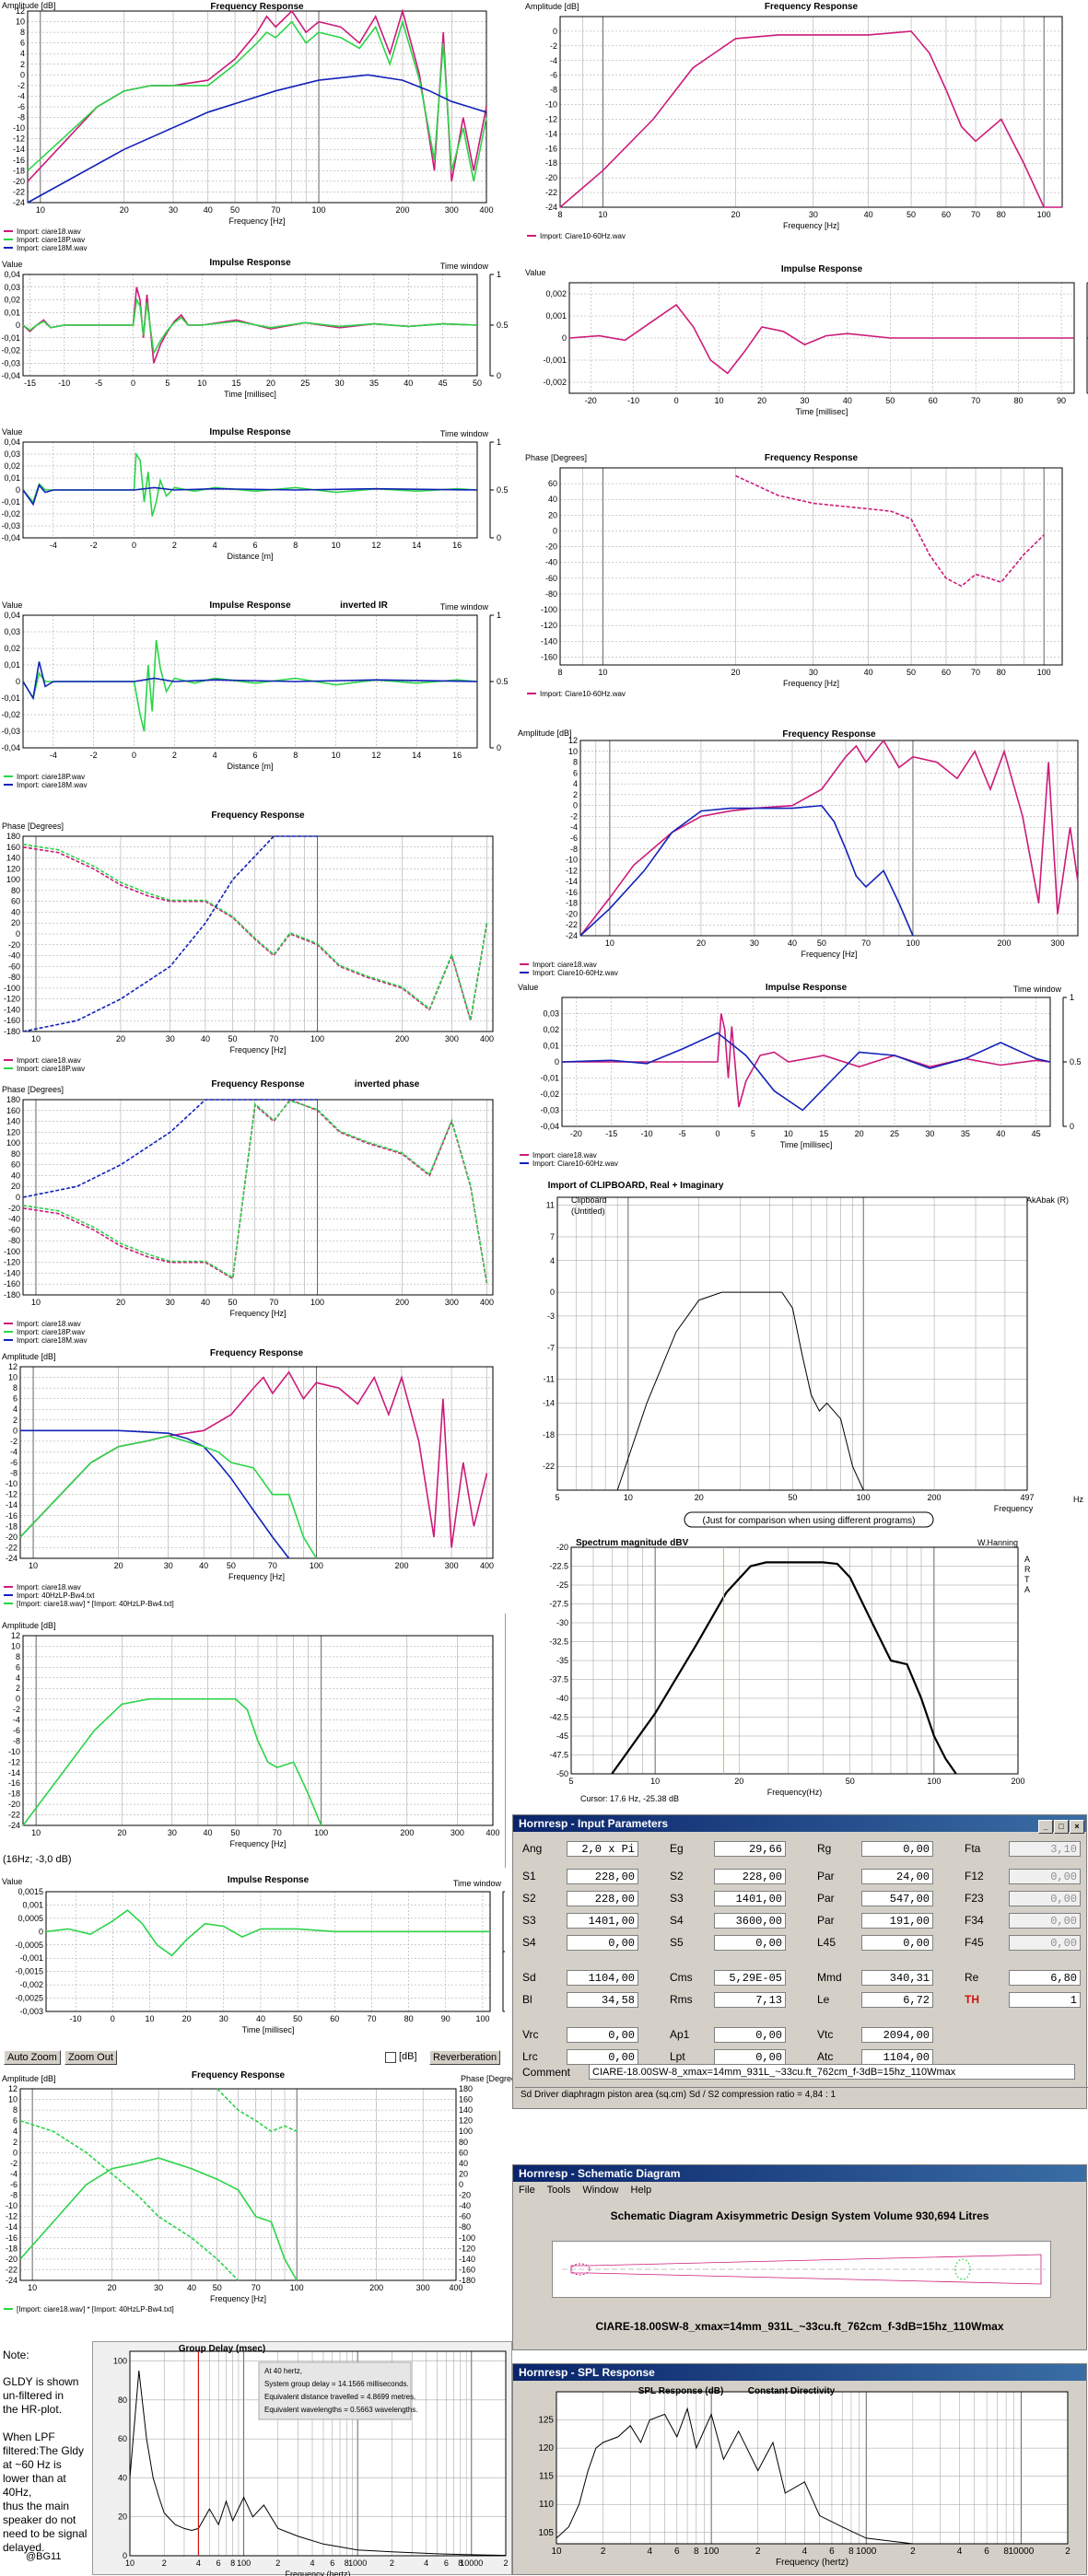  Describe the element at coordinates (41, 1931) in the screenshot. I see `y-tick-label: 0` at that location.